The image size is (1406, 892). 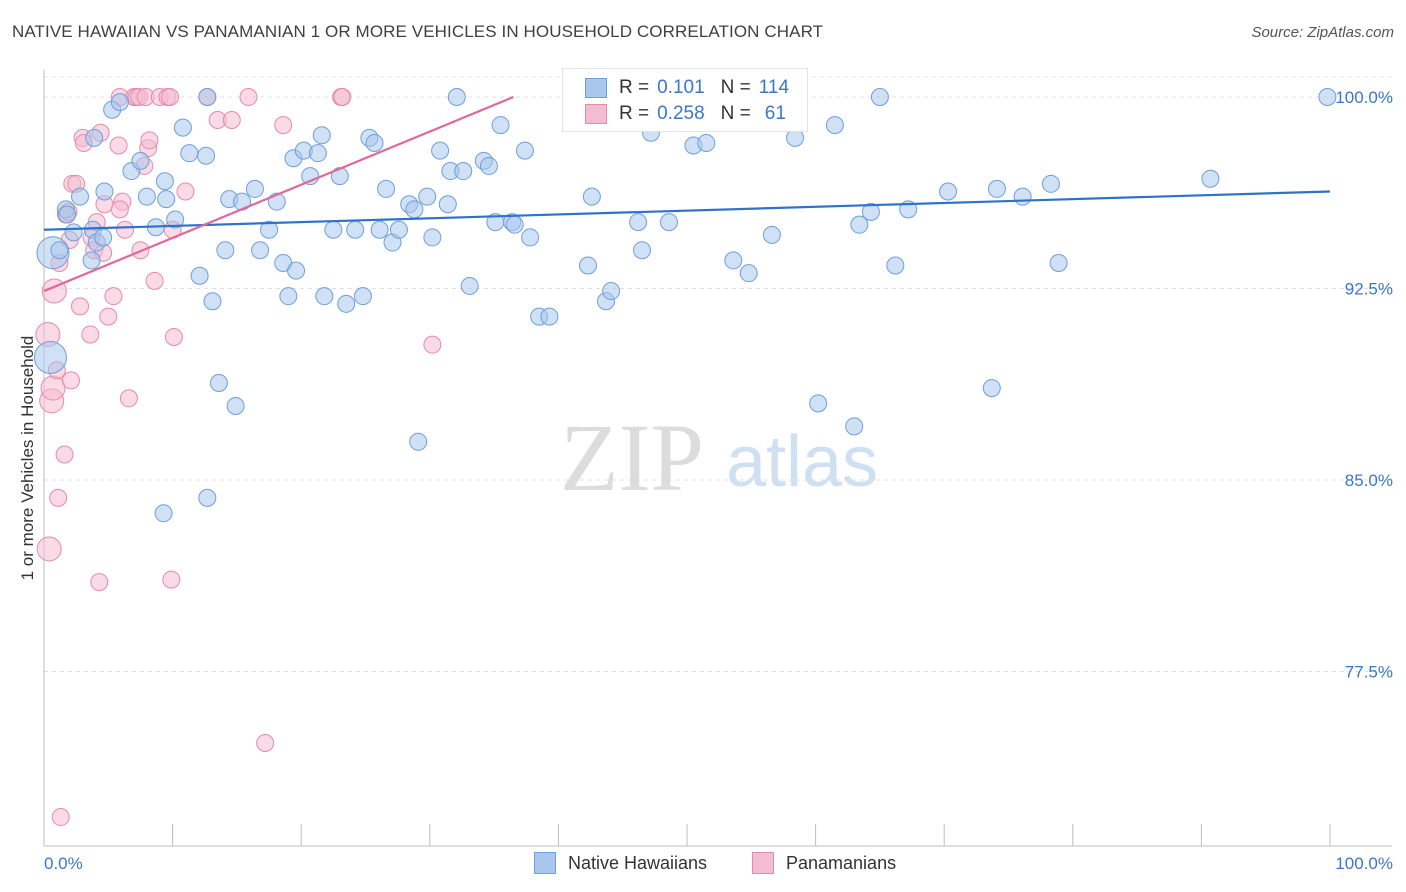 I want to click on y-axis-label: 1 or more Vehicles in Household, so click(x=27, y=458).